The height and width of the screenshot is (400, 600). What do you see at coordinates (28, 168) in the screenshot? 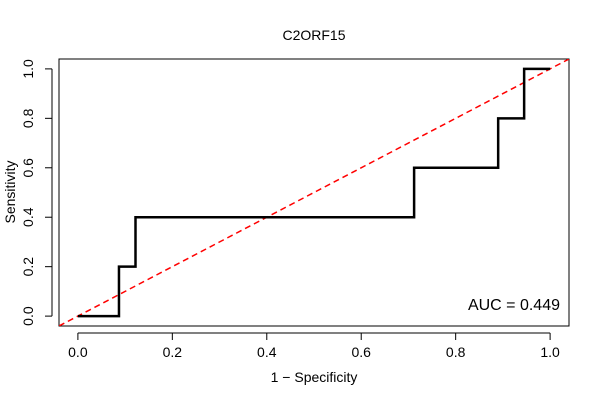
I see `y-tick-label: 0.6` at bounding box center [28, 168].